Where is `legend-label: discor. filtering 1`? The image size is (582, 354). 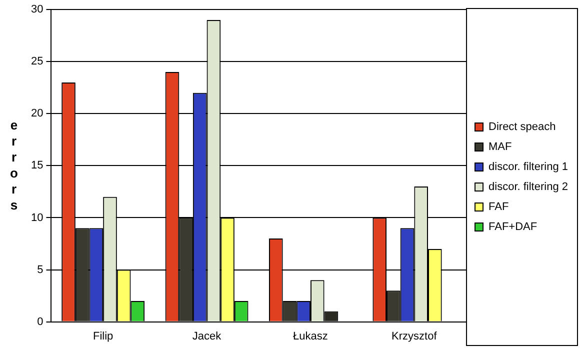 legend-label: discor. filtering 1 is located at coordinates (528, 167).